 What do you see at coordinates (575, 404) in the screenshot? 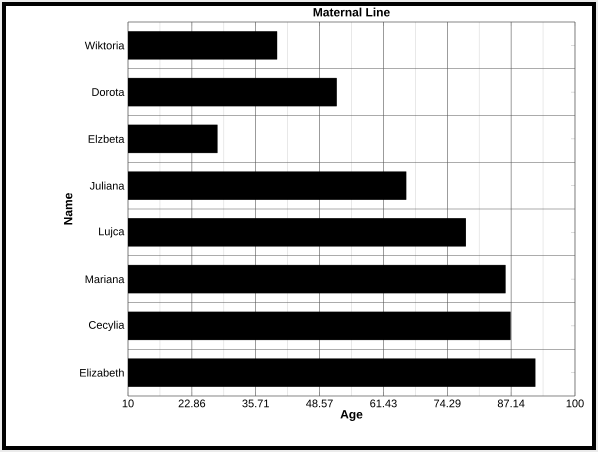
I see `x-tick-label: 100` at bounding box center [575, 404].